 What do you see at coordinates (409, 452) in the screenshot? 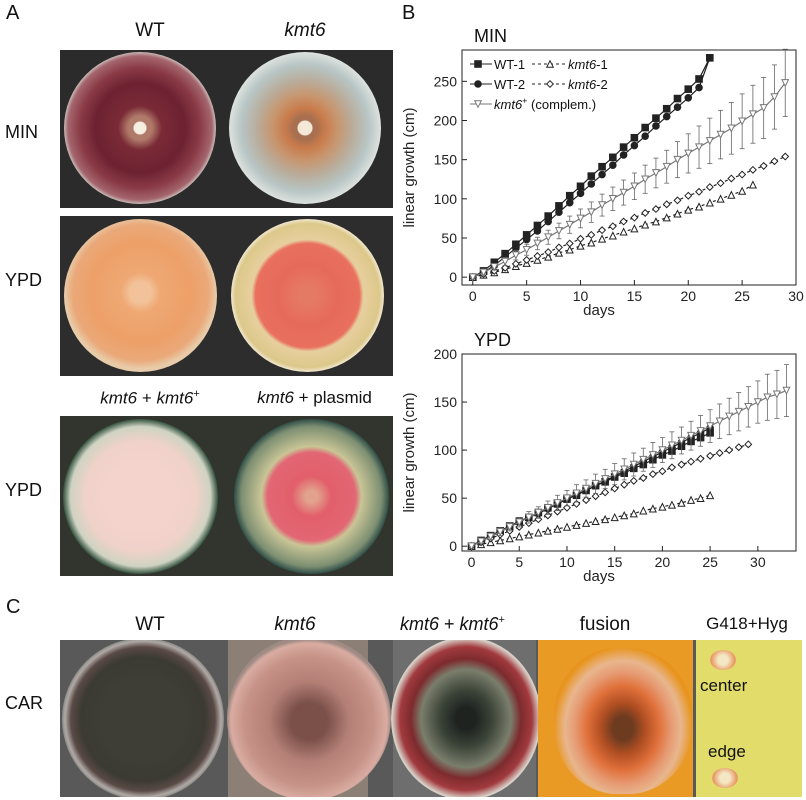
I see `y-axis-label: linear growth (cm)` at bounding box center [409, 452].